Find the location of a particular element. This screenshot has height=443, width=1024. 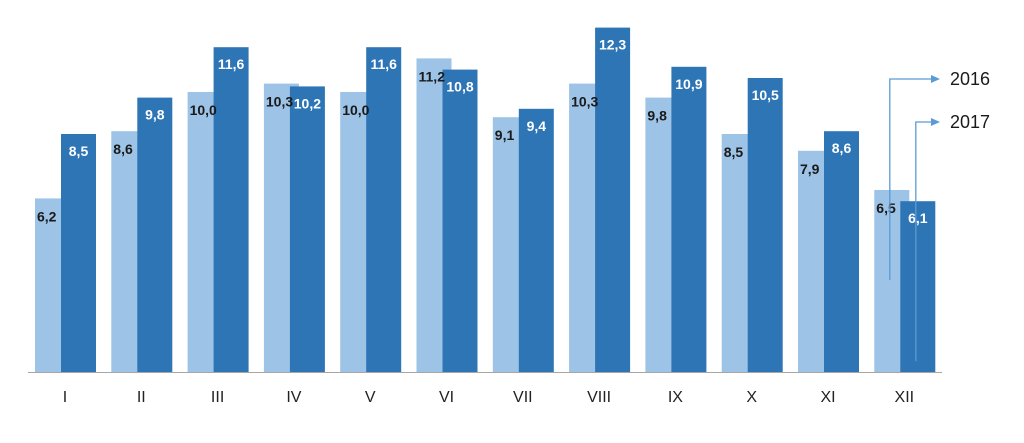

legend: 2016 2017 is located at coordinates (939, 215).